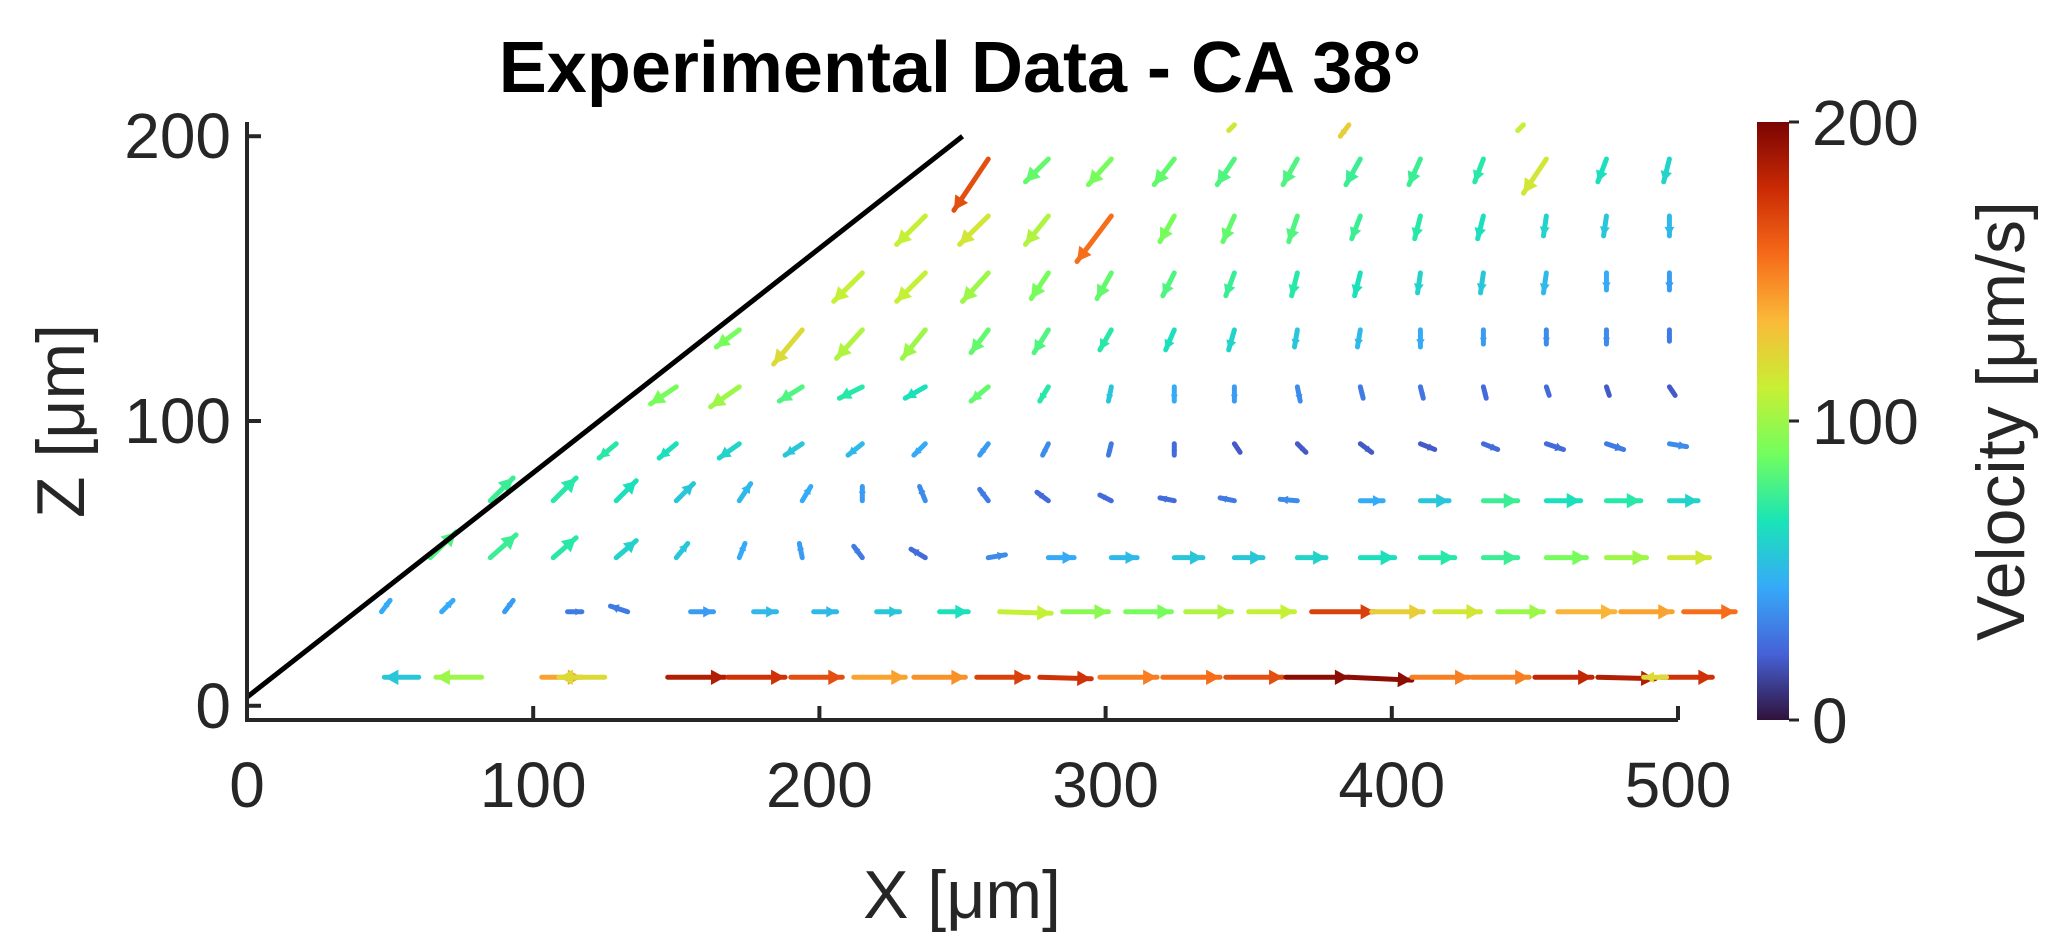 This screenshot has height=943, width=2049. I want to click on chart-title: Experimental Data - CA 38°, so click(960, 68).